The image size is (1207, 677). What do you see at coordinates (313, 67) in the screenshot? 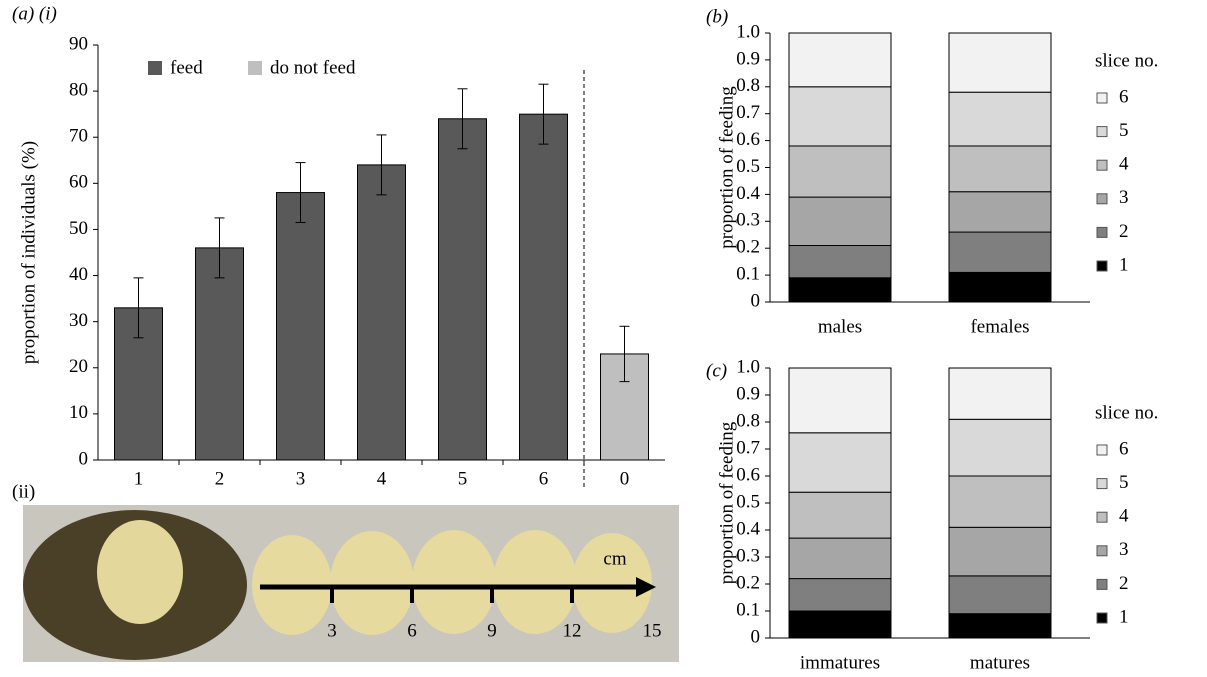
I see `legend-label: do not feed` at bounding box center [313, 67].